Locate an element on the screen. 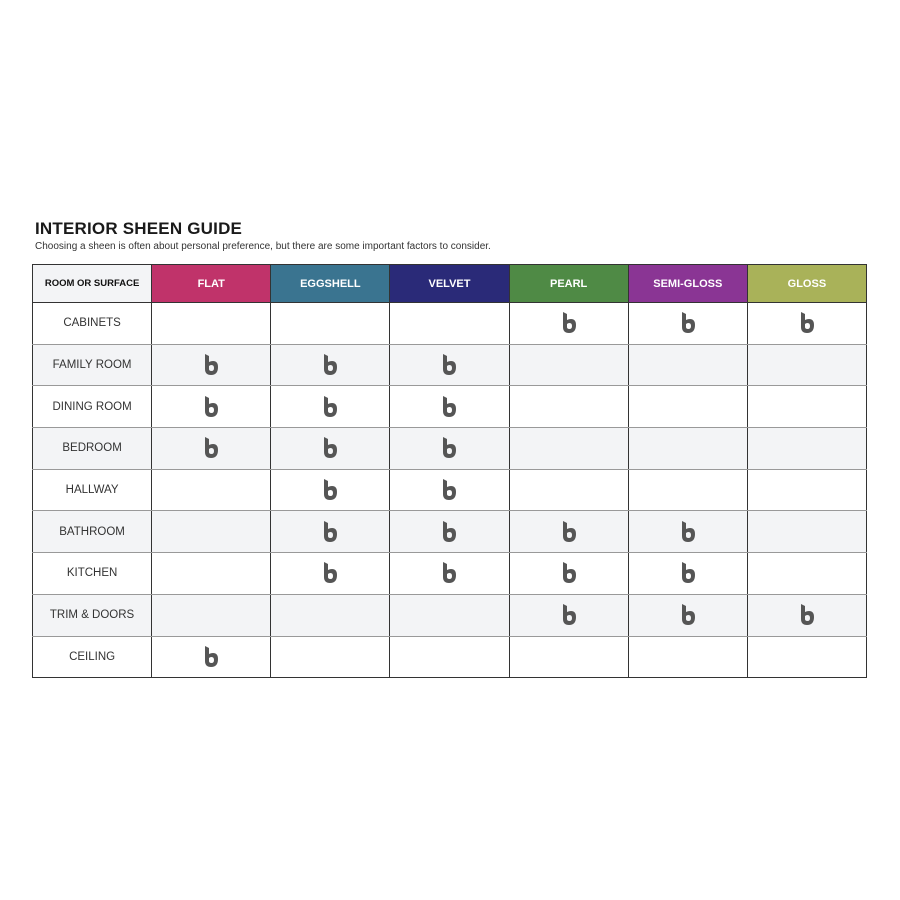 This screenshot has width=900, height=900. header-room-or-surface: ROOM OR SURFACE is located at coordinates (92, 283).